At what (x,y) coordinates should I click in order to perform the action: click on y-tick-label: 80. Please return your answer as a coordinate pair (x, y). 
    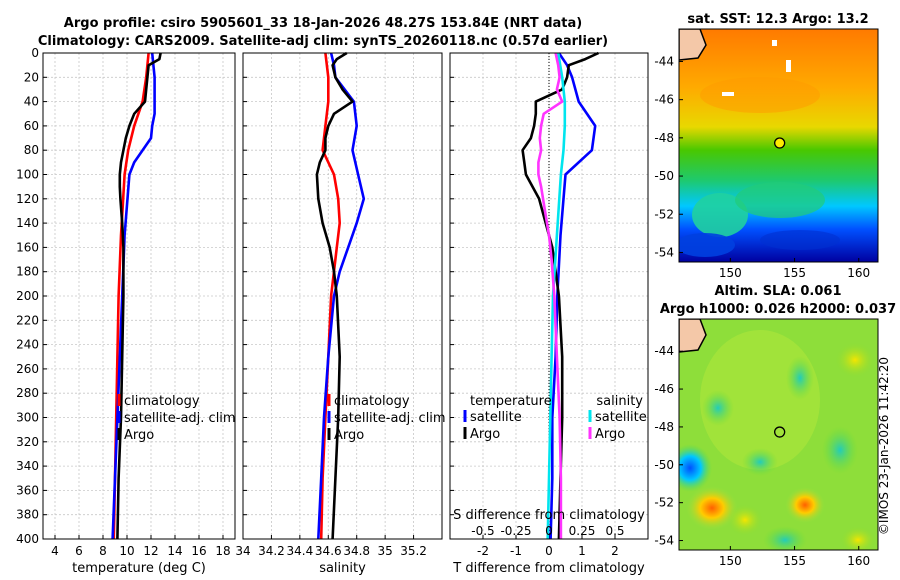
    Looking at the image, I should click on (31, 150).